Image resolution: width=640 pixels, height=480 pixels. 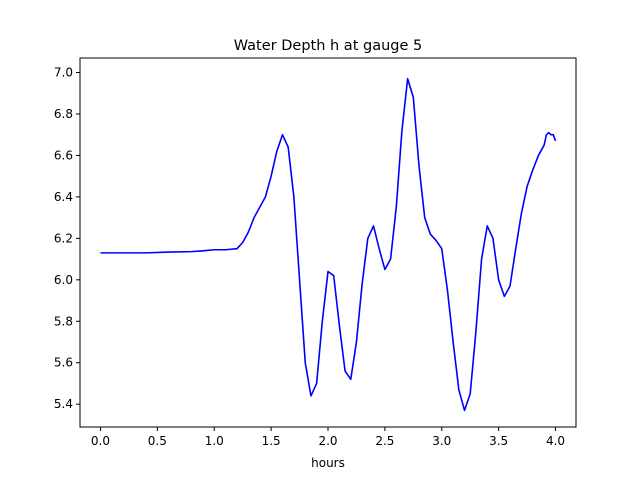 I want to click on chart-title: Water Depth h at gauge 5, so click(x=328, y=46).